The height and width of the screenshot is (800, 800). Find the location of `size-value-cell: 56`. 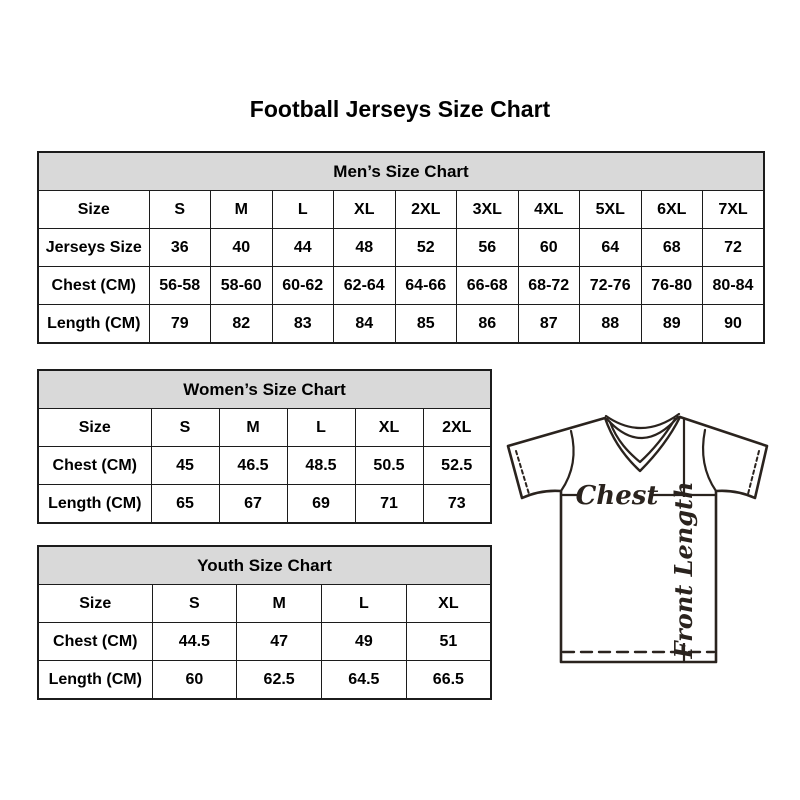

size-value-cell: 56 is located at coordinates (487, 247).